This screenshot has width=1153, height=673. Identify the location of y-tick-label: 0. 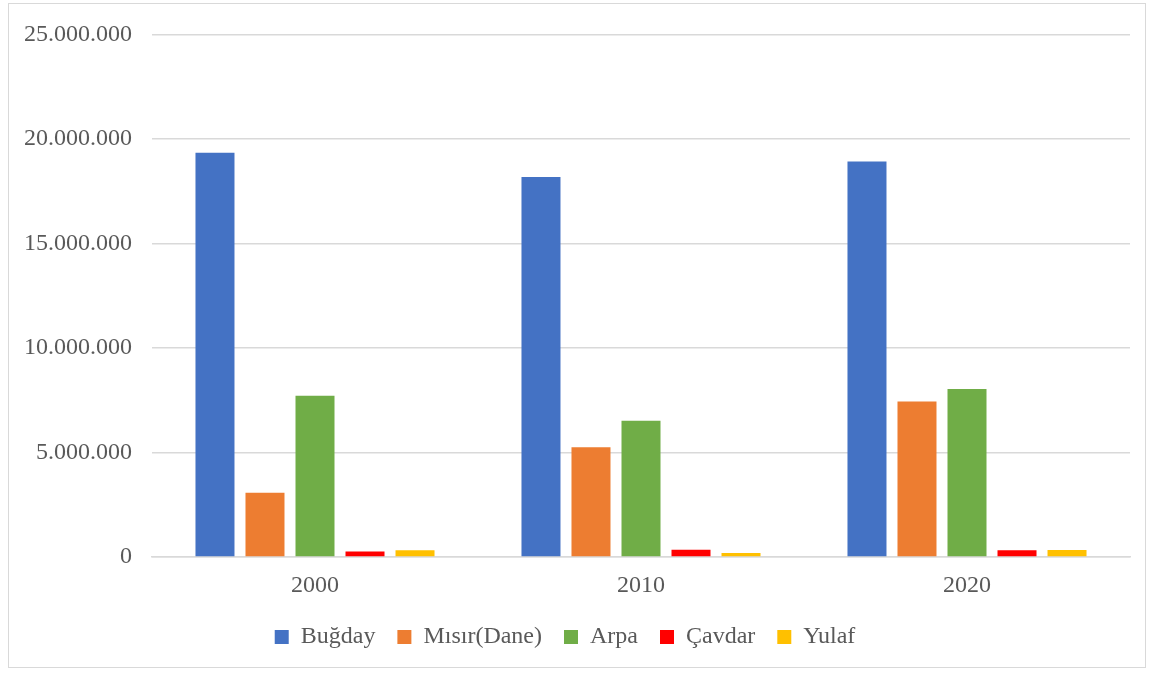
(126, 555).